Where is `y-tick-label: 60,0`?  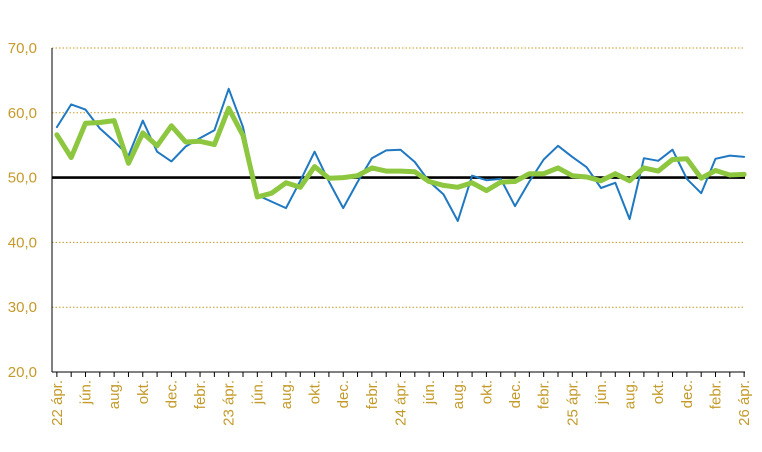
y-tick-label: 60,0 is located at coordinates (22, 113).